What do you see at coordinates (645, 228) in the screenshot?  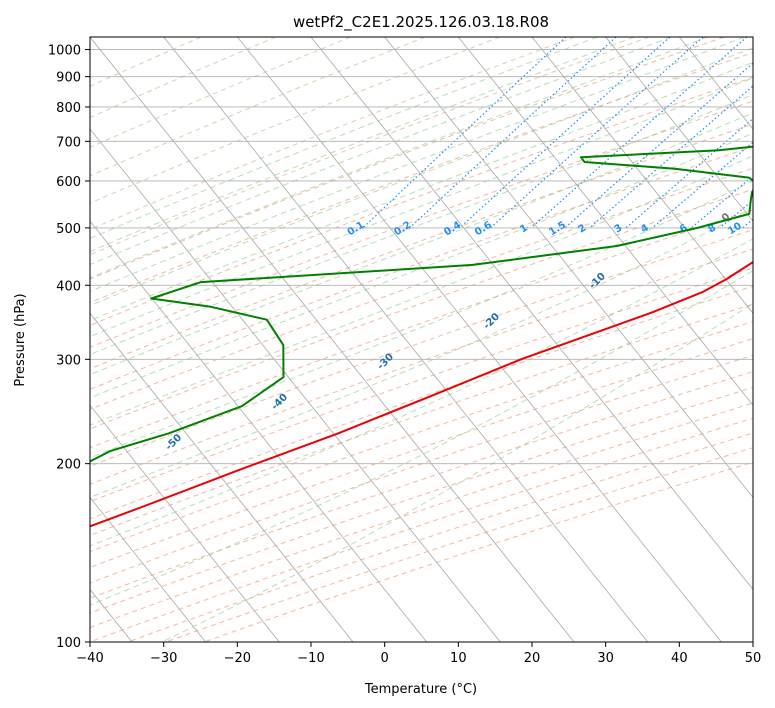 I see `mixing-ratio-label: 4` at bounding box center [645, 228].